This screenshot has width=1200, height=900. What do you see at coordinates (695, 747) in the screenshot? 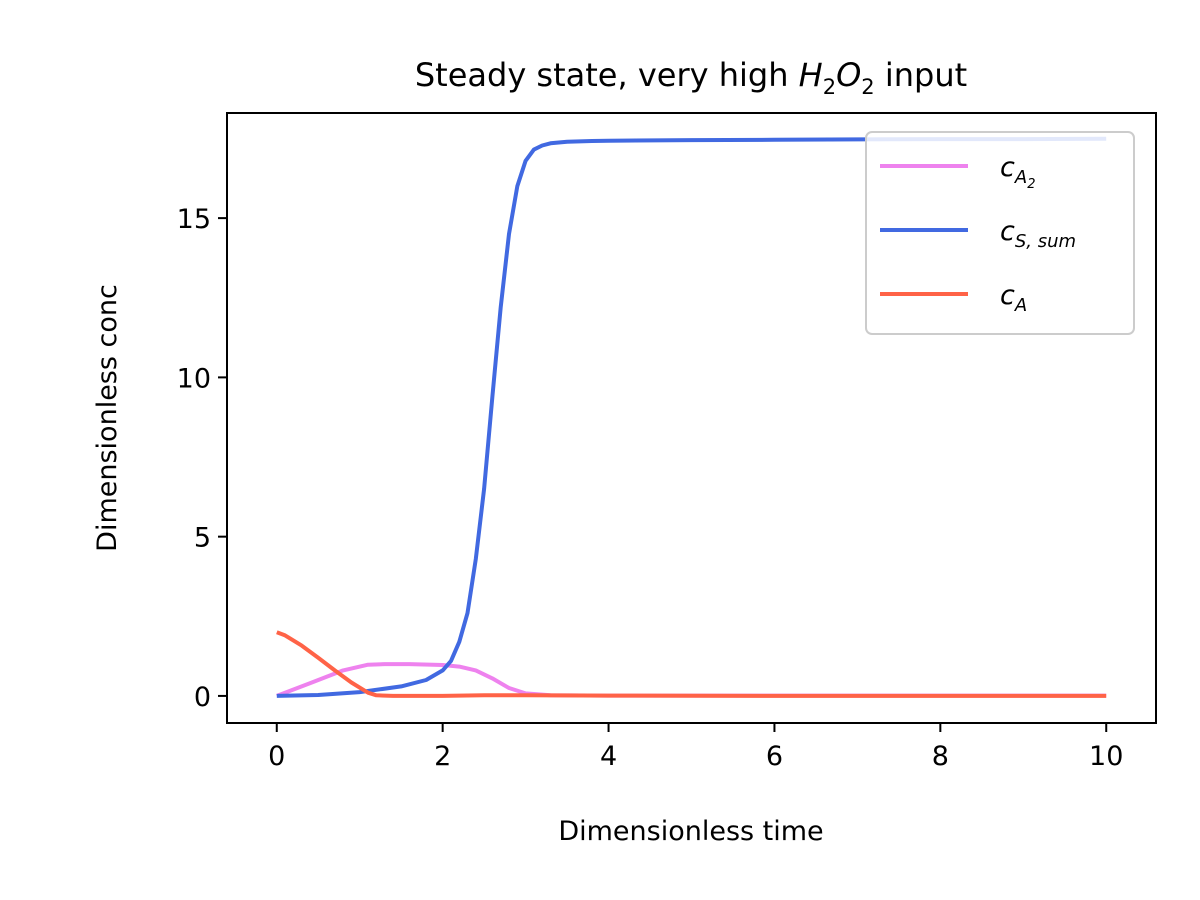
I see `x-axis-ticks: 0 2 4 6 8 10` at bounding box center [695, 747].